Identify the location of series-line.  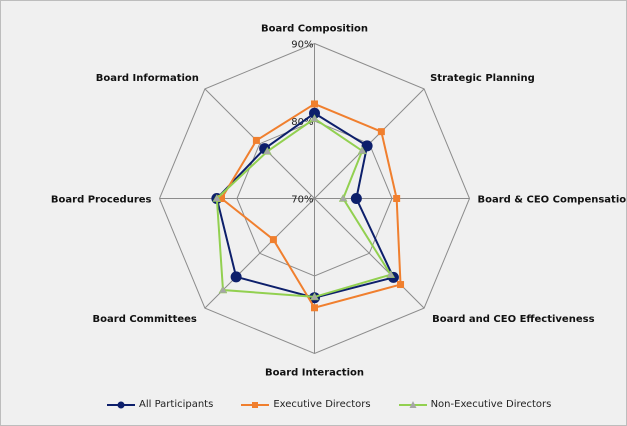
(311, 205).